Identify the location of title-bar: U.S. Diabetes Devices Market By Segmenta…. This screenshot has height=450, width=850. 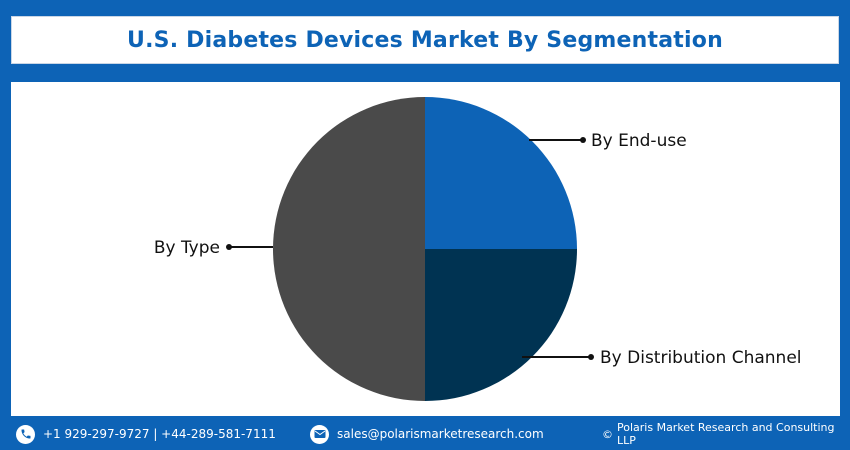
(425, 40).